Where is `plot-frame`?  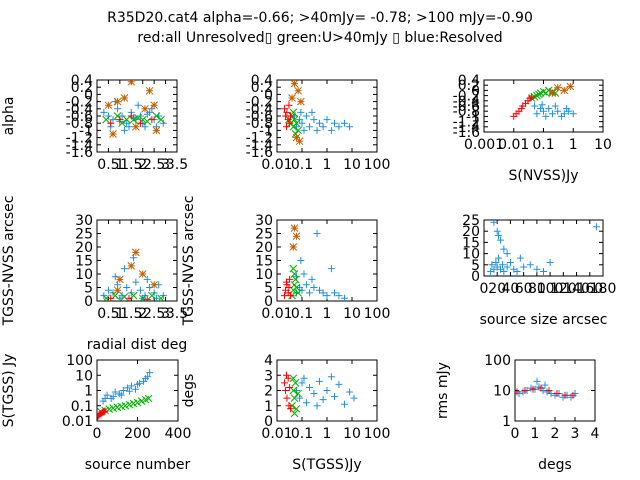
plot-frame is located at coordinates (543, 248).